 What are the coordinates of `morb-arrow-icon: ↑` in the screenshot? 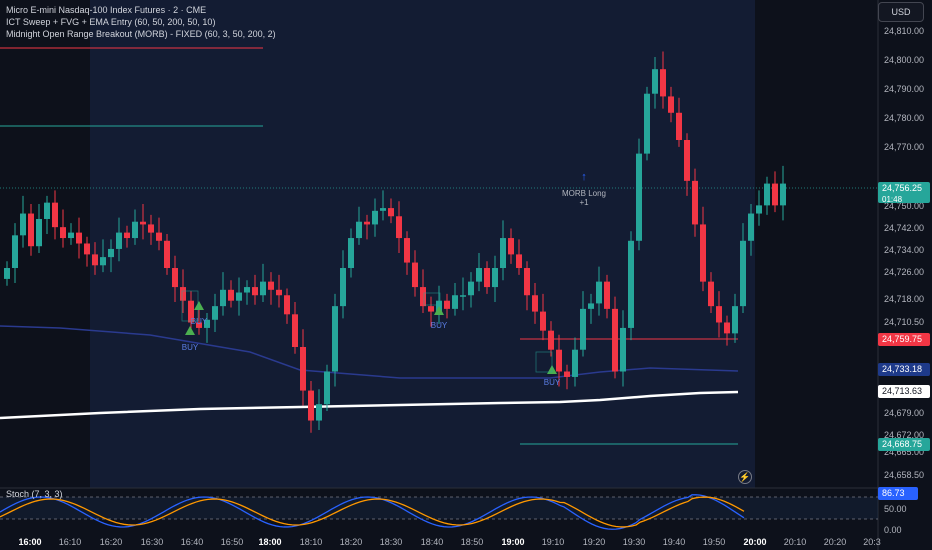 It's located at (584, 177).